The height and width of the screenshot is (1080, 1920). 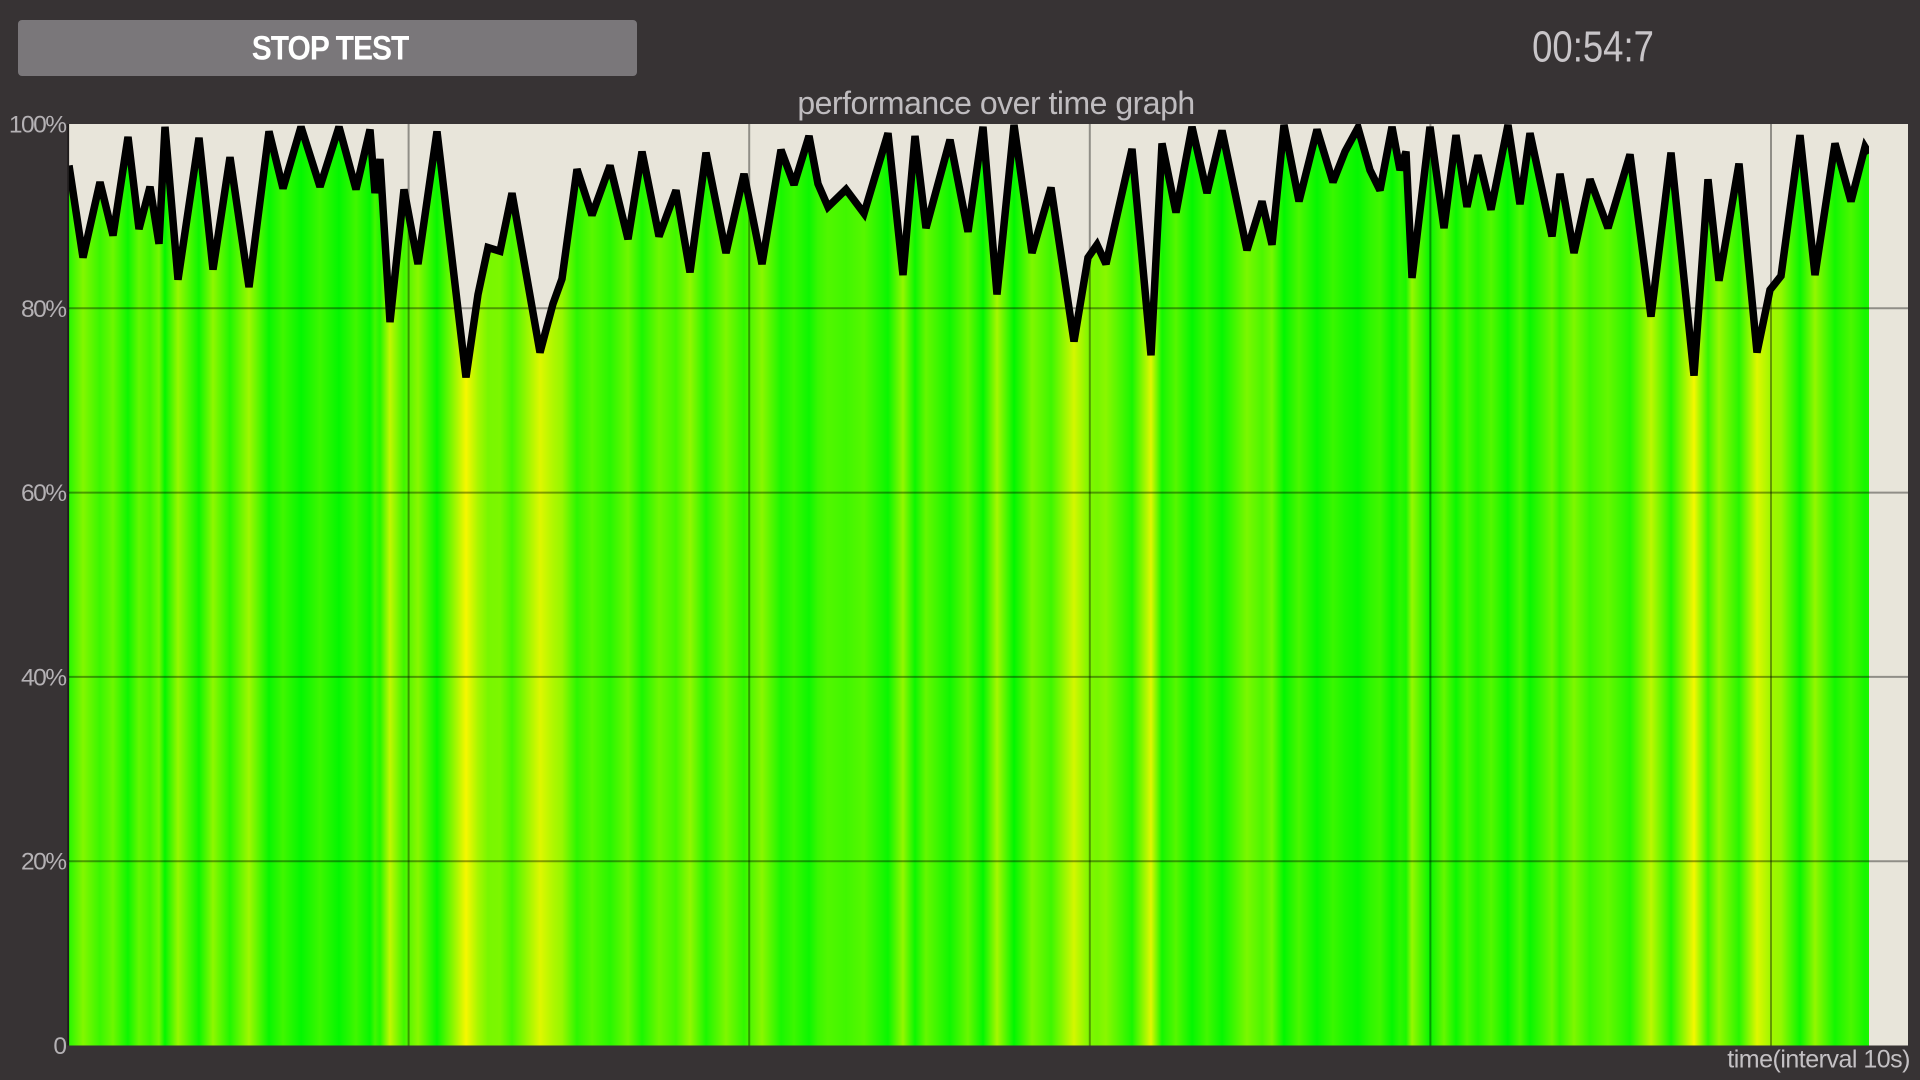 What do you see at coordinates (331, 48) in the screenshot?
I see `svg-text: STOP TEST` at bounding box center [331, 48].